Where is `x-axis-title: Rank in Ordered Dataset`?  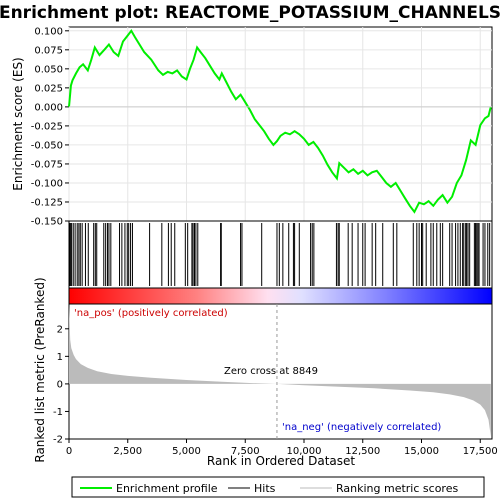 x-axis-title: Rank in Ordered Dataset is located at coordinates (281, 461).